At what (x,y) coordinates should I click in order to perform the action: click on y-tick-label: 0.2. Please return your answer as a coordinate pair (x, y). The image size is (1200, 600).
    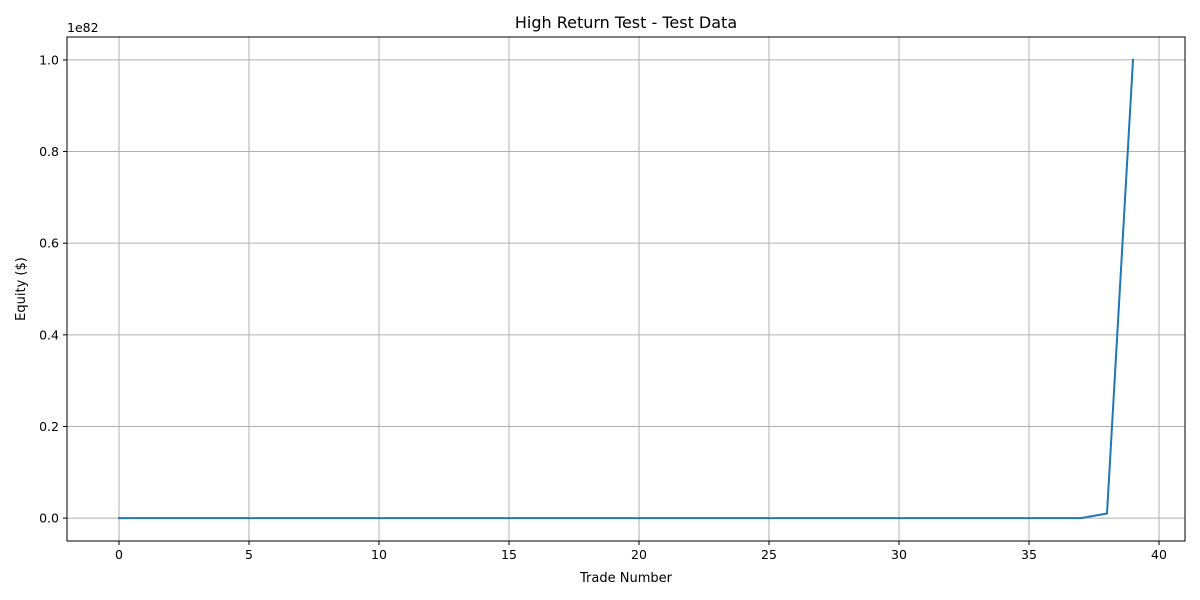
    Looking at the image, I should click on (49, 426).